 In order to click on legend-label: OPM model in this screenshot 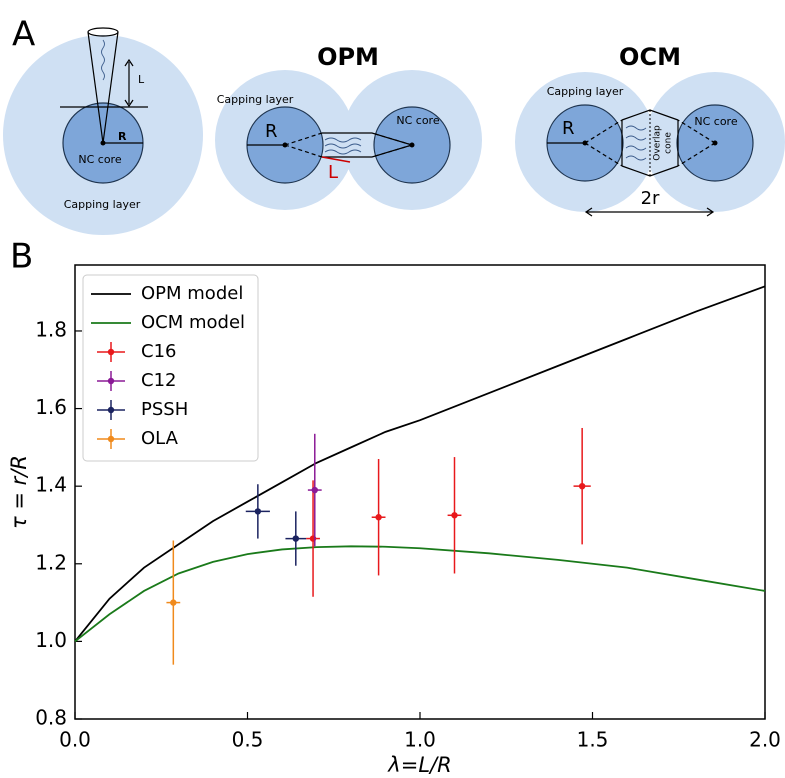, I will do `click(192, 293)`.